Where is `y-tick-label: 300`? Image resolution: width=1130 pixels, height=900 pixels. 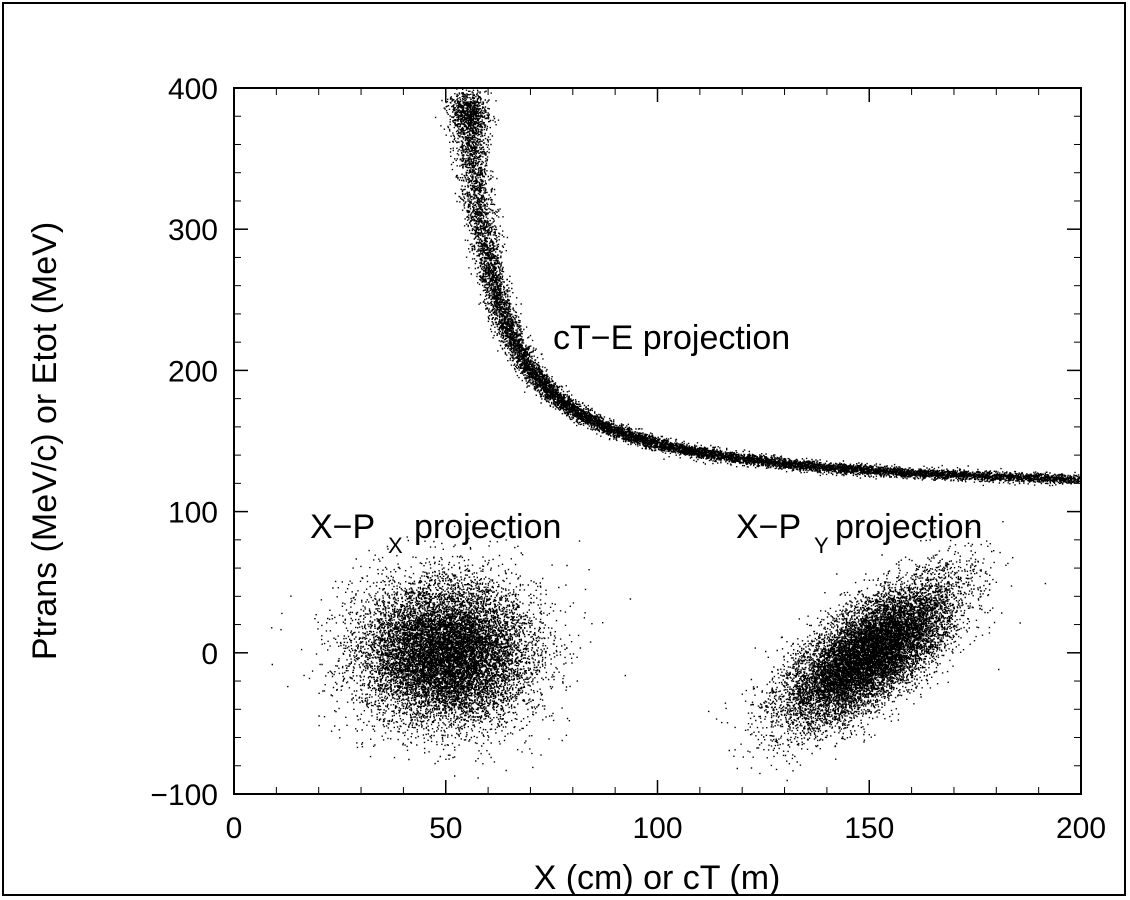 y-tick-label: 300 is located at coordinates (193, 230).